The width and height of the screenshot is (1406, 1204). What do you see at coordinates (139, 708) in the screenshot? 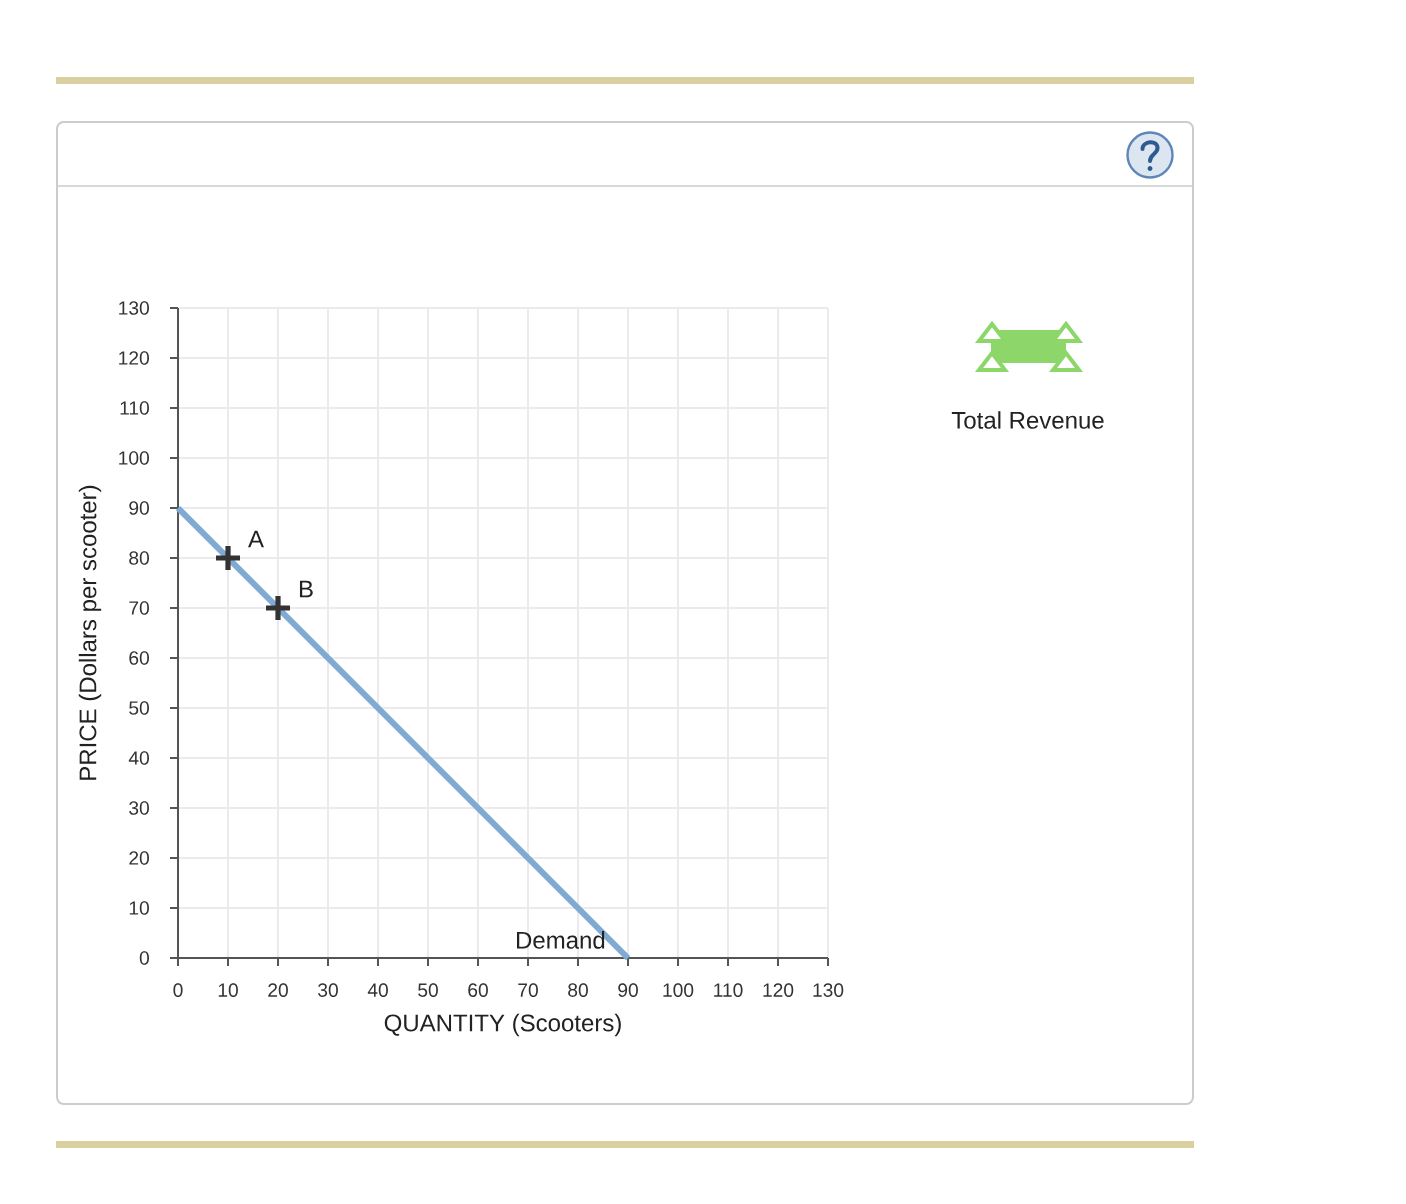
I see `y-tick-label: 50` at bounding box center [139, 708].